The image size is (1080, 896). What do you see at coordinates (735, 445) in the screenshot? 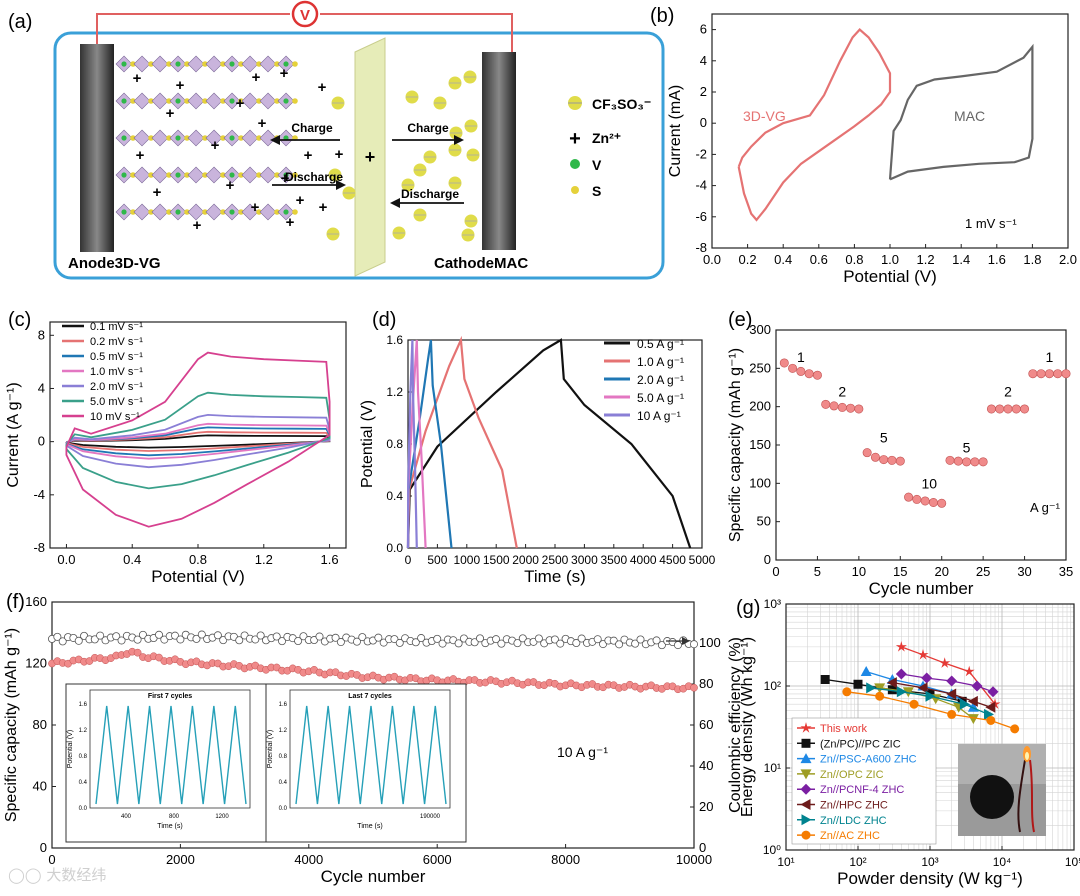
I see `y-axis-label-e: Specific capacity (mAh g⁻¹)` at bounding box center [735, 445].